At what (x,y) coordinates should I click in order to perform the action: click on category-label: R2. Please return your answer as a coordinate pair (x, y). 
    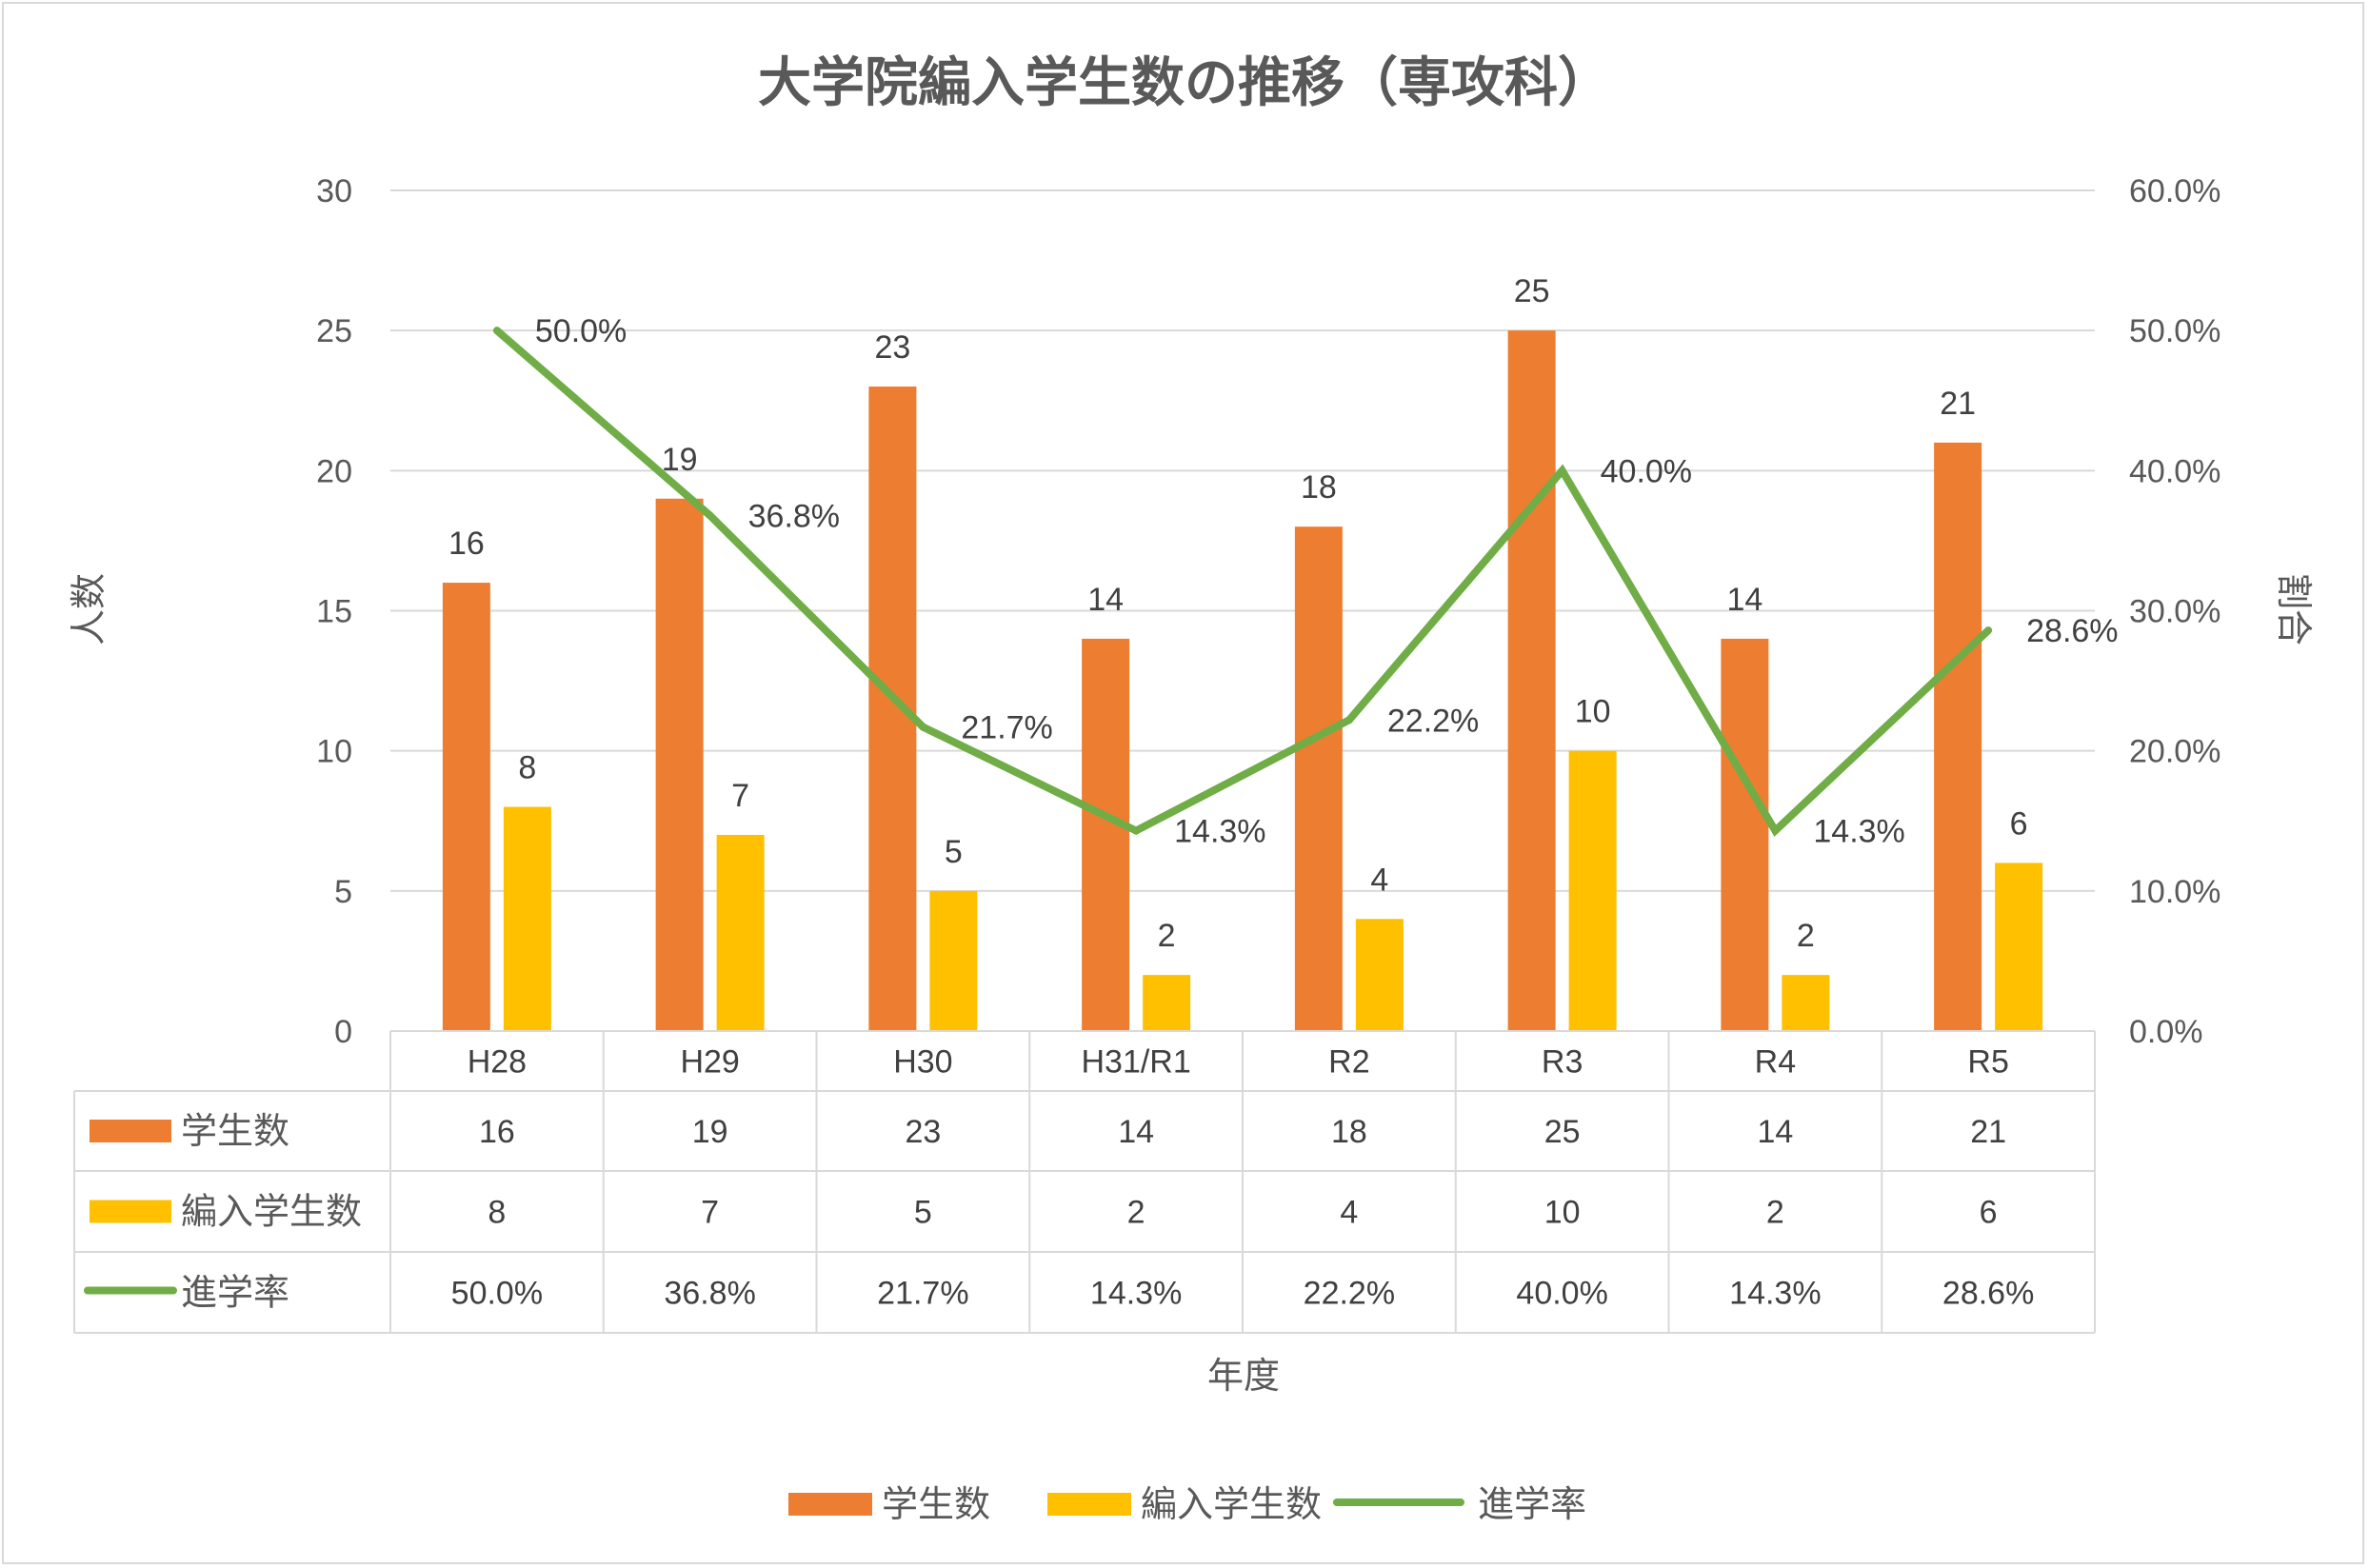
    Looking at the image, I should click on (1348, 1062).